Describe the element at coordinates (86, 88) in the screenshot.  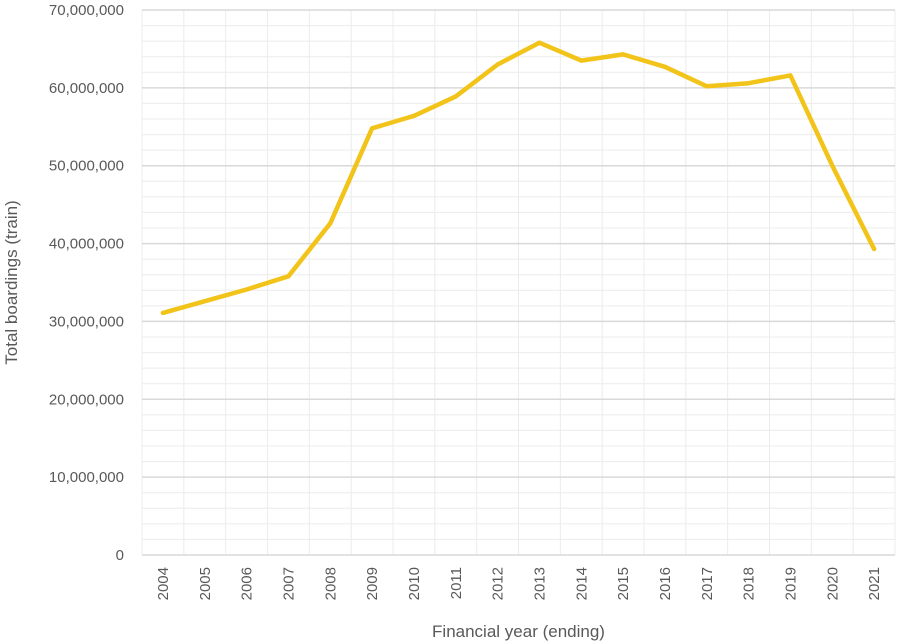
I see `y-tick-label: 60,000,000` at that location.